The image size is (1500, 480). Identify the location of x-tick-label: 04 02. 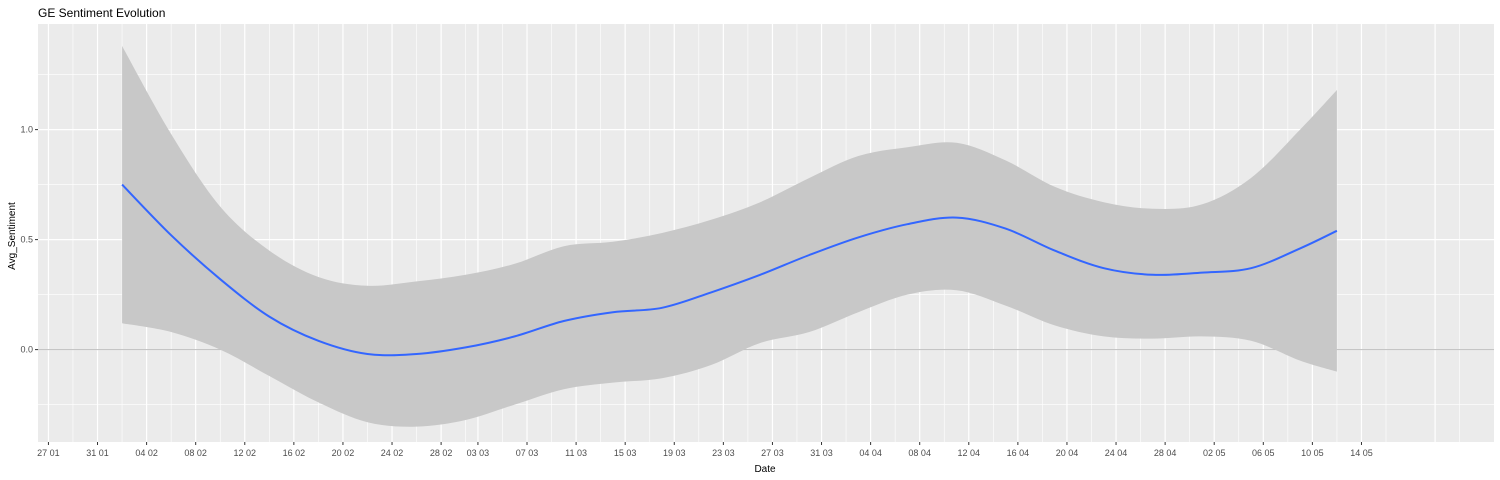
(146, 453).